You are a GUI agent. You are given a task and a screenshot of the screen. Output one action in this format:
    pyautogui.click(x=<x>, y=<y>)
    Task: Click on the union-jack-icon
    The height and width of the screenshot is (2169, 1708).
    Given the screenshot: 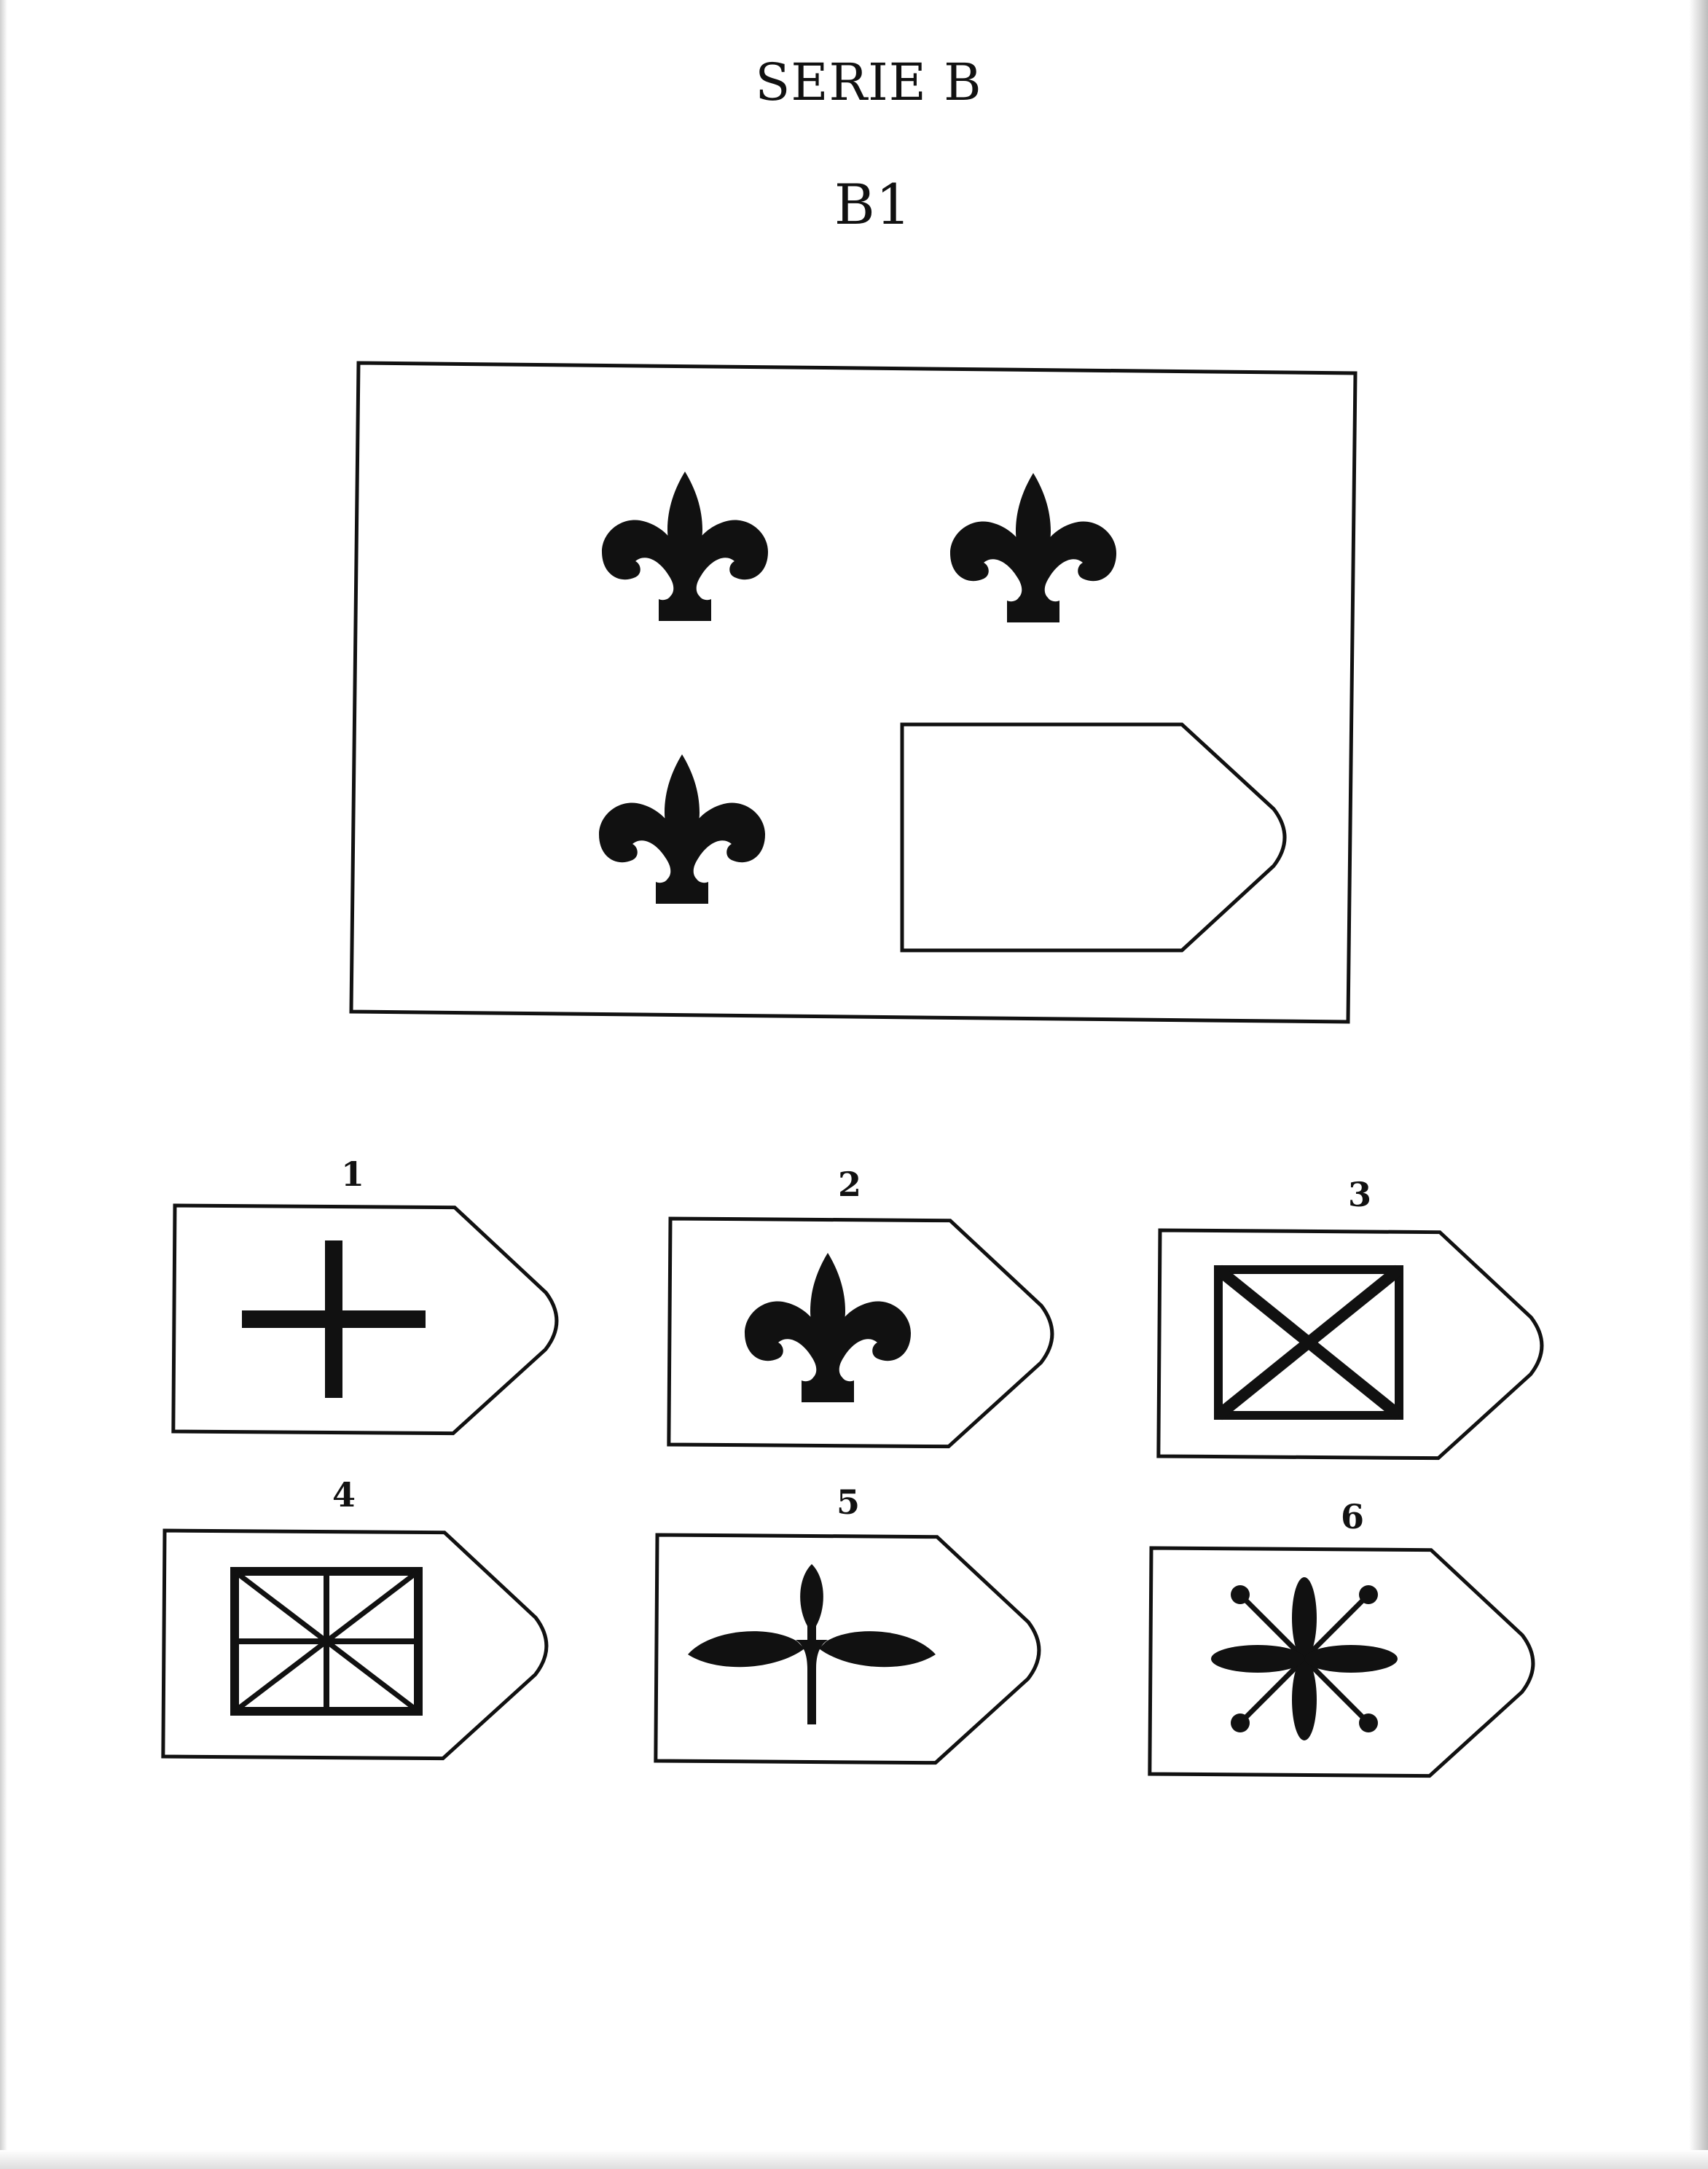 What is the action you would take?
    pyautogui.click(x=326, y=1642)
    